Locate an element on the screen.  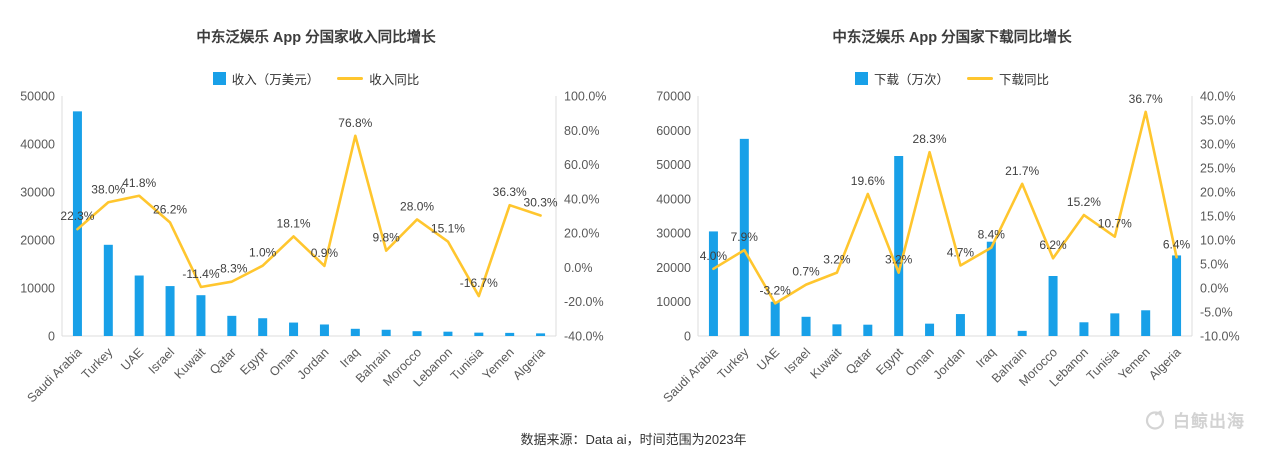
data-label: 9.8% is located at coordinates (387, 238).